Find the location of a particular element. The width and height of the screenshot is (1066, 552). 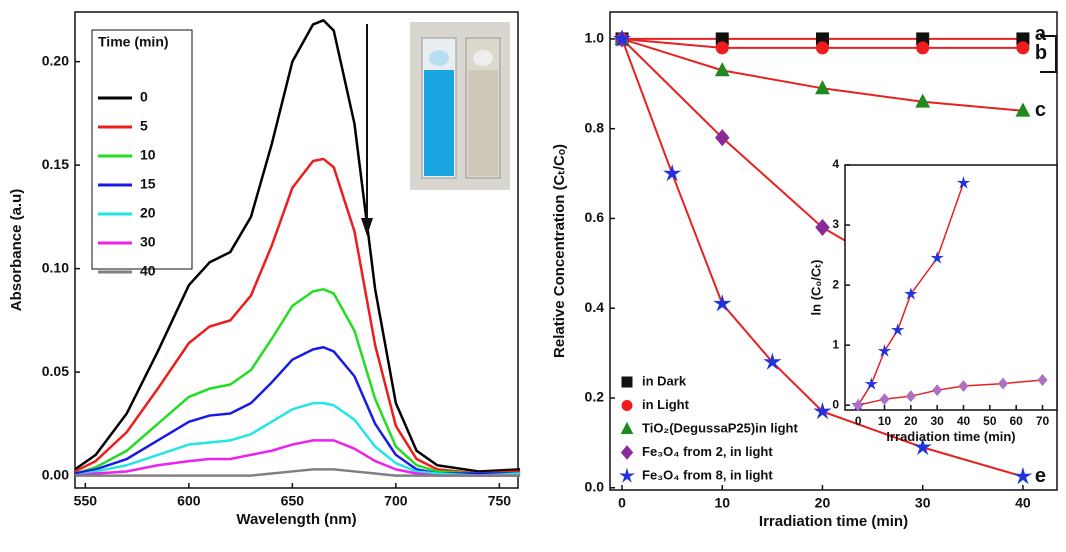

x-tick-label: 650 is located at coordinates (293, 501).